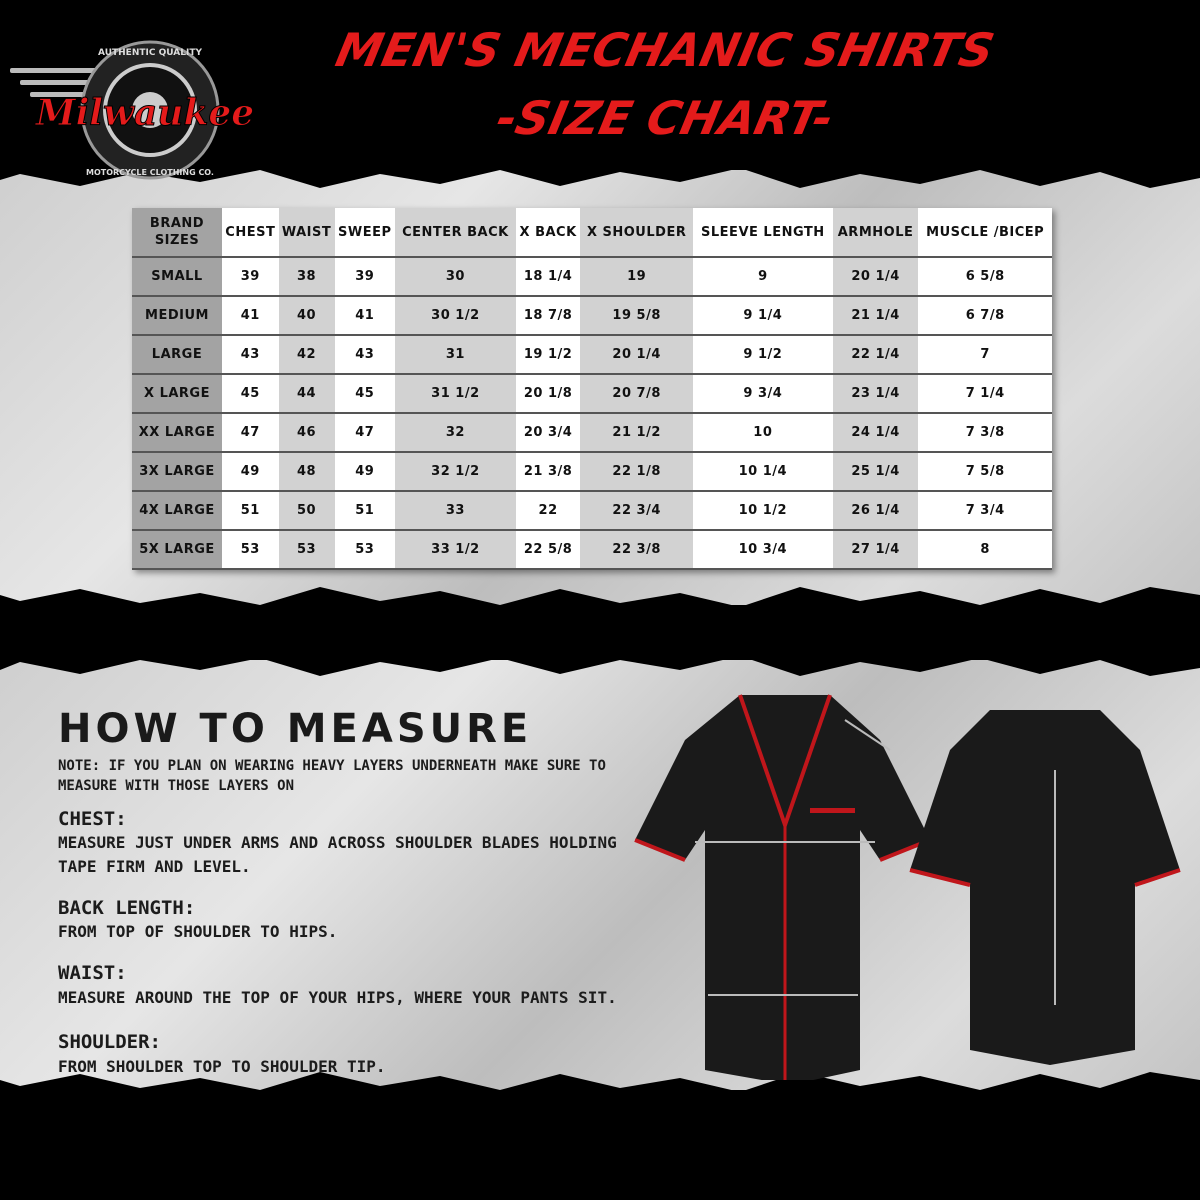 The image size is (1200, 1200). Describe the element at coordinates (636, 394) in the screenshot. I see `table-cell: 20 7/8` at that location.